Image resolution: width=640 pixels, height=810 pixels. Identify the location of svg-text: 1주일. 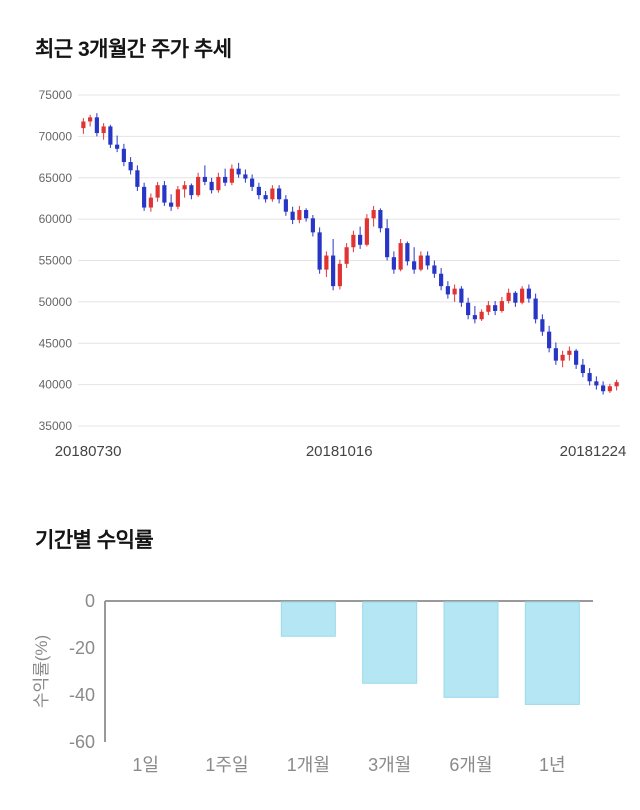
(226, 765).